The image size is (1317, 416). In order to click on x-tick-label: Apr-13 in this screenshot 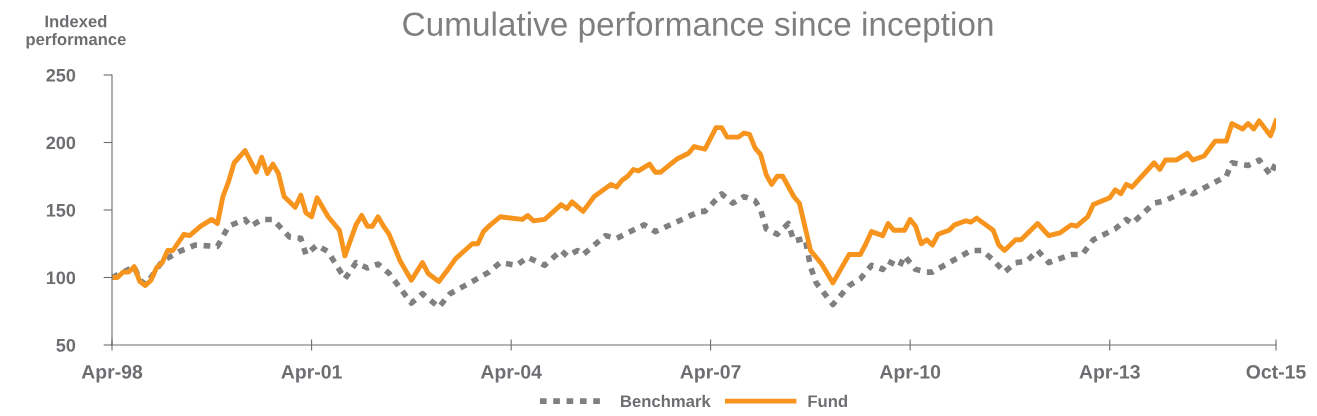, I will do `click(1109, 373)`.